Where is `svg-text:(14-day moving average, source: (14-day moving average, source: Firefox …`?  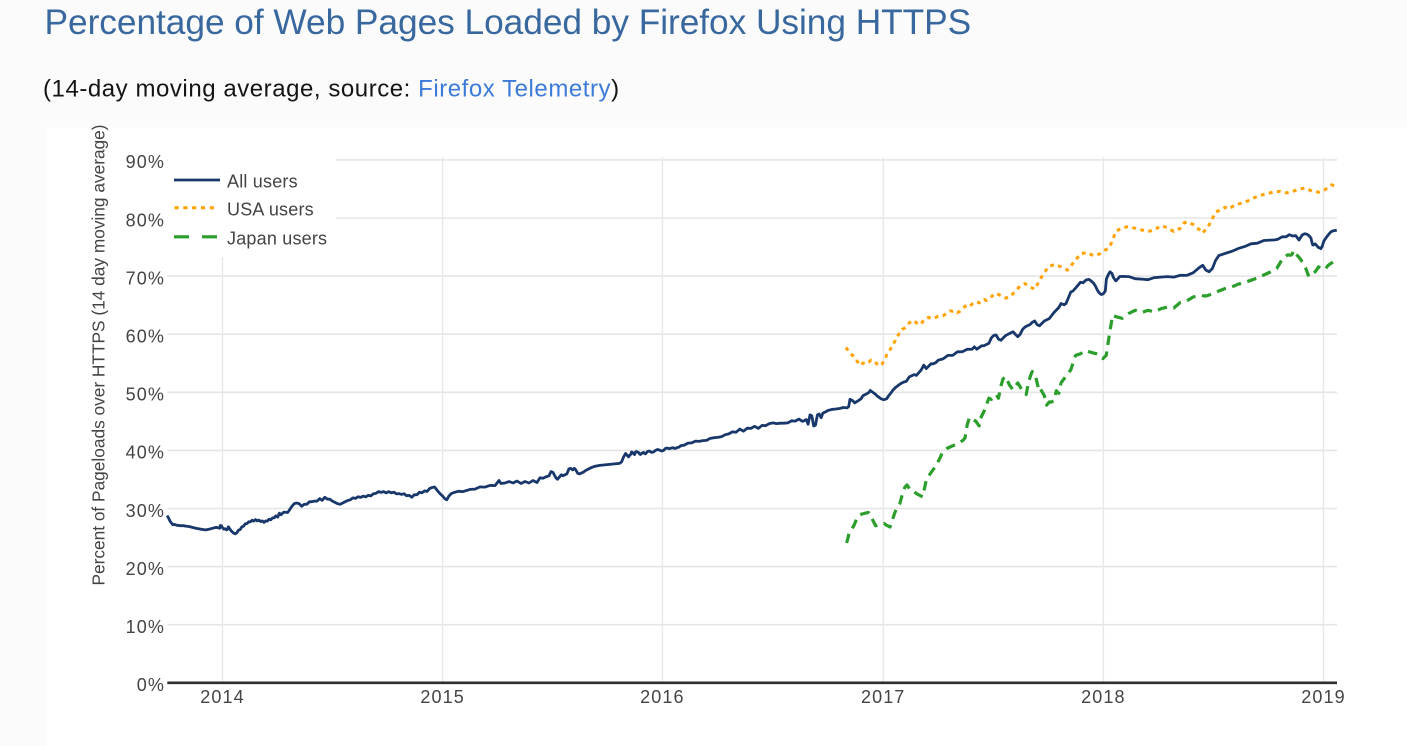 svg-text:(14-day moving average, source: (14-day moving average, source: Firefox … is located at coordinates (331, 88).